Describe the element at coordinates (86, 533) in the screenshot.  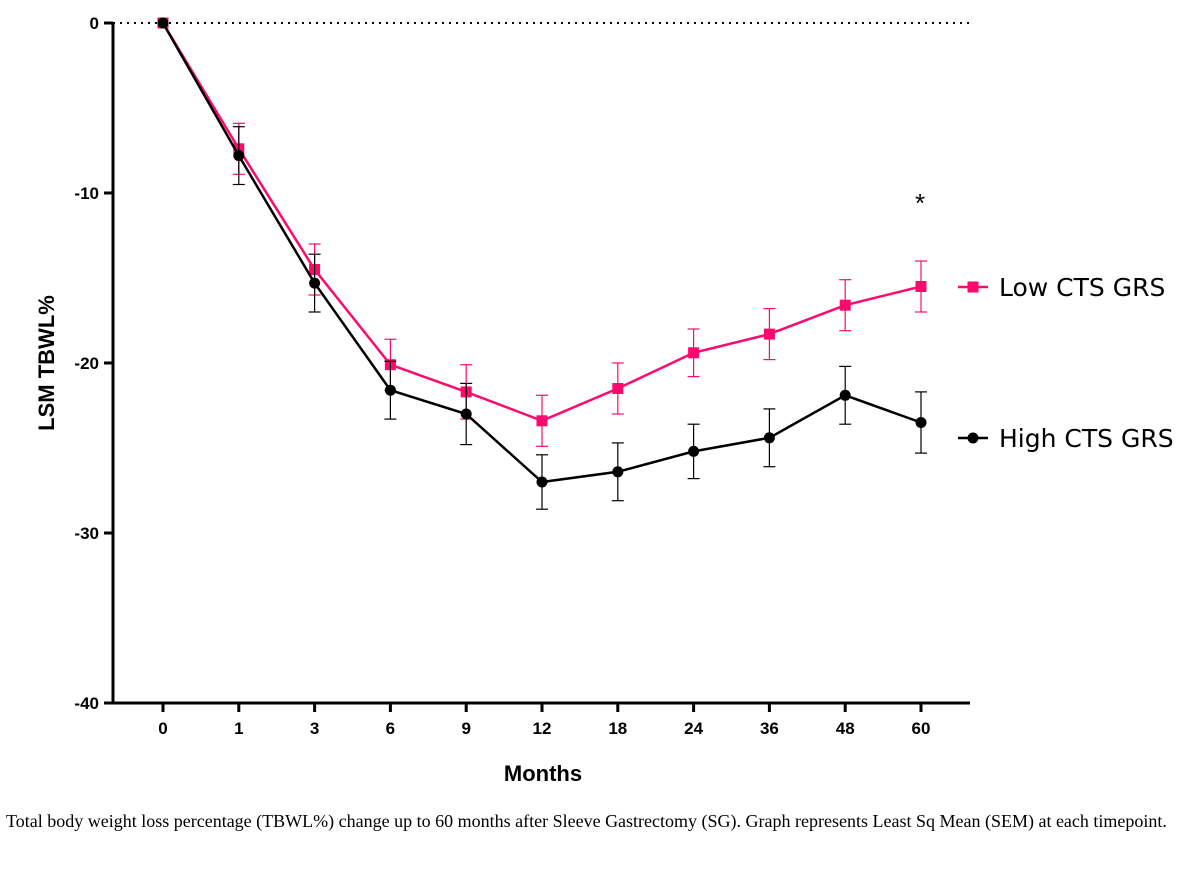
I see `y-tick-label: -30` at that location.